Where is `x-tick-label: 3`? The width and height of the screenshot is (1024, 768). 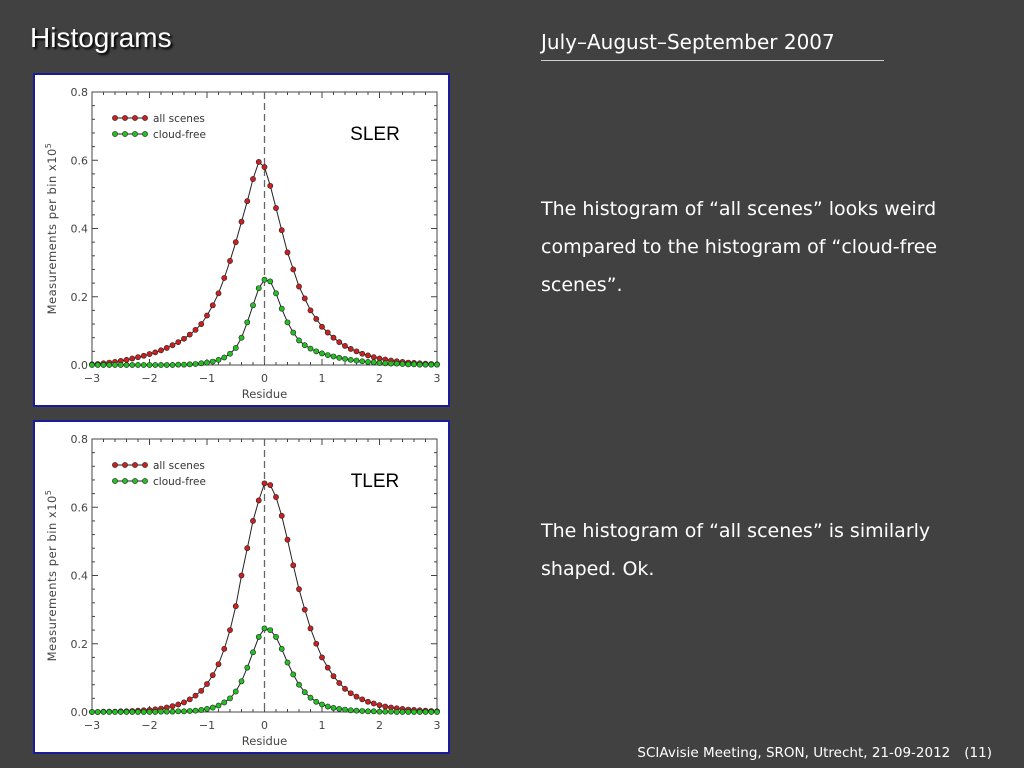 x-tick-label: 3 is located at coordinates (437, 725).